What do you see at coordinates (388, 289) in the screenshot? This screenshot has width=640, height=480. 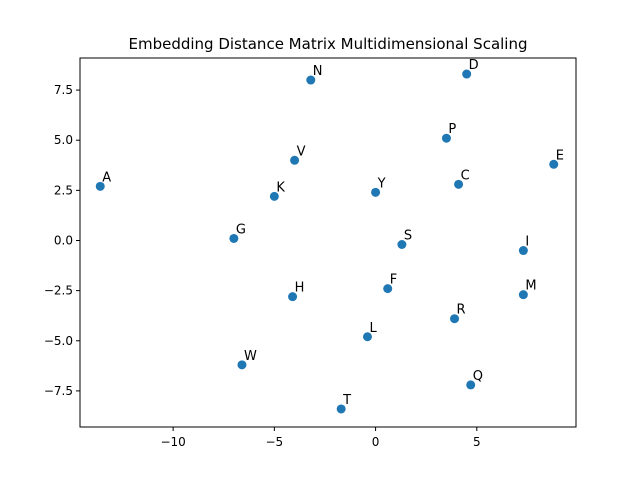 I see `data-point-f` at bounding box center [388, 289].